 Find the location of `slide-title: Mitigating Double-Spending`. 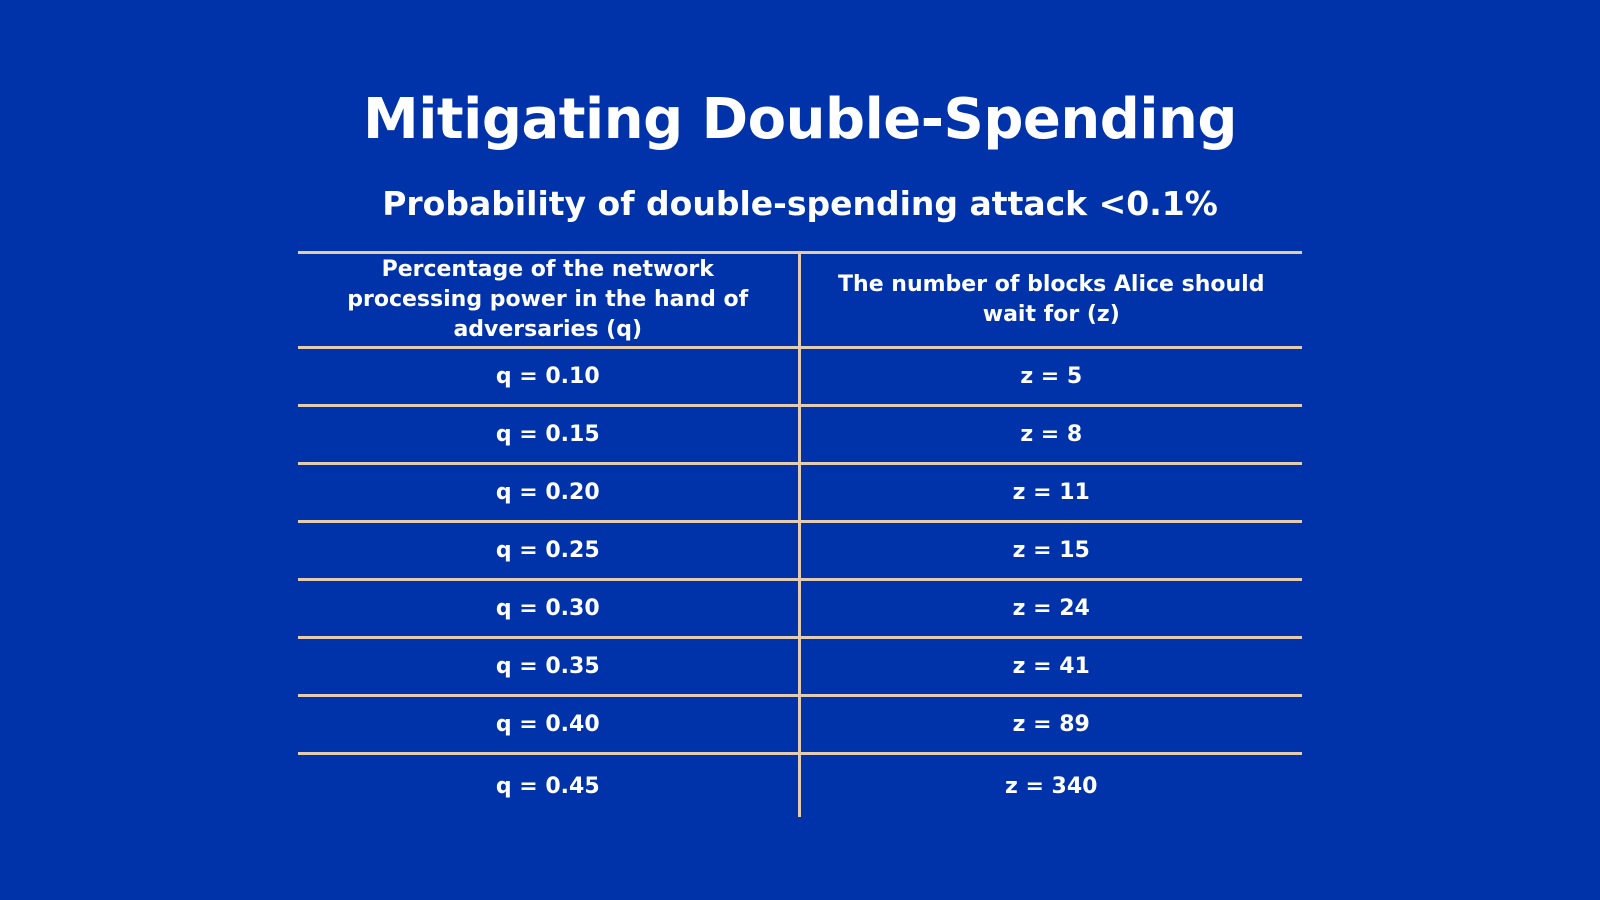

slide-title: Mitigating Double-Spending is located at coordinates (800, 119).